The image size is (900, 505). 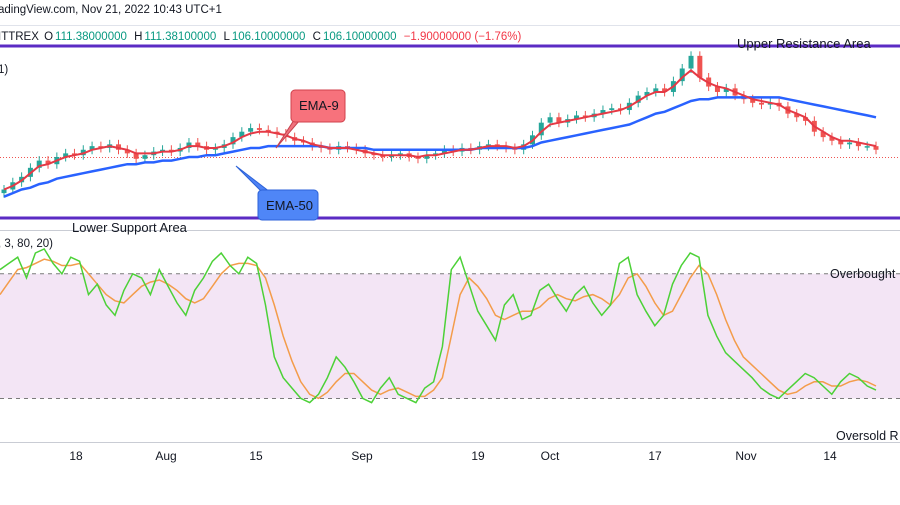 I want to click on x-tick-label: Sep, so click(x=362, y=456).